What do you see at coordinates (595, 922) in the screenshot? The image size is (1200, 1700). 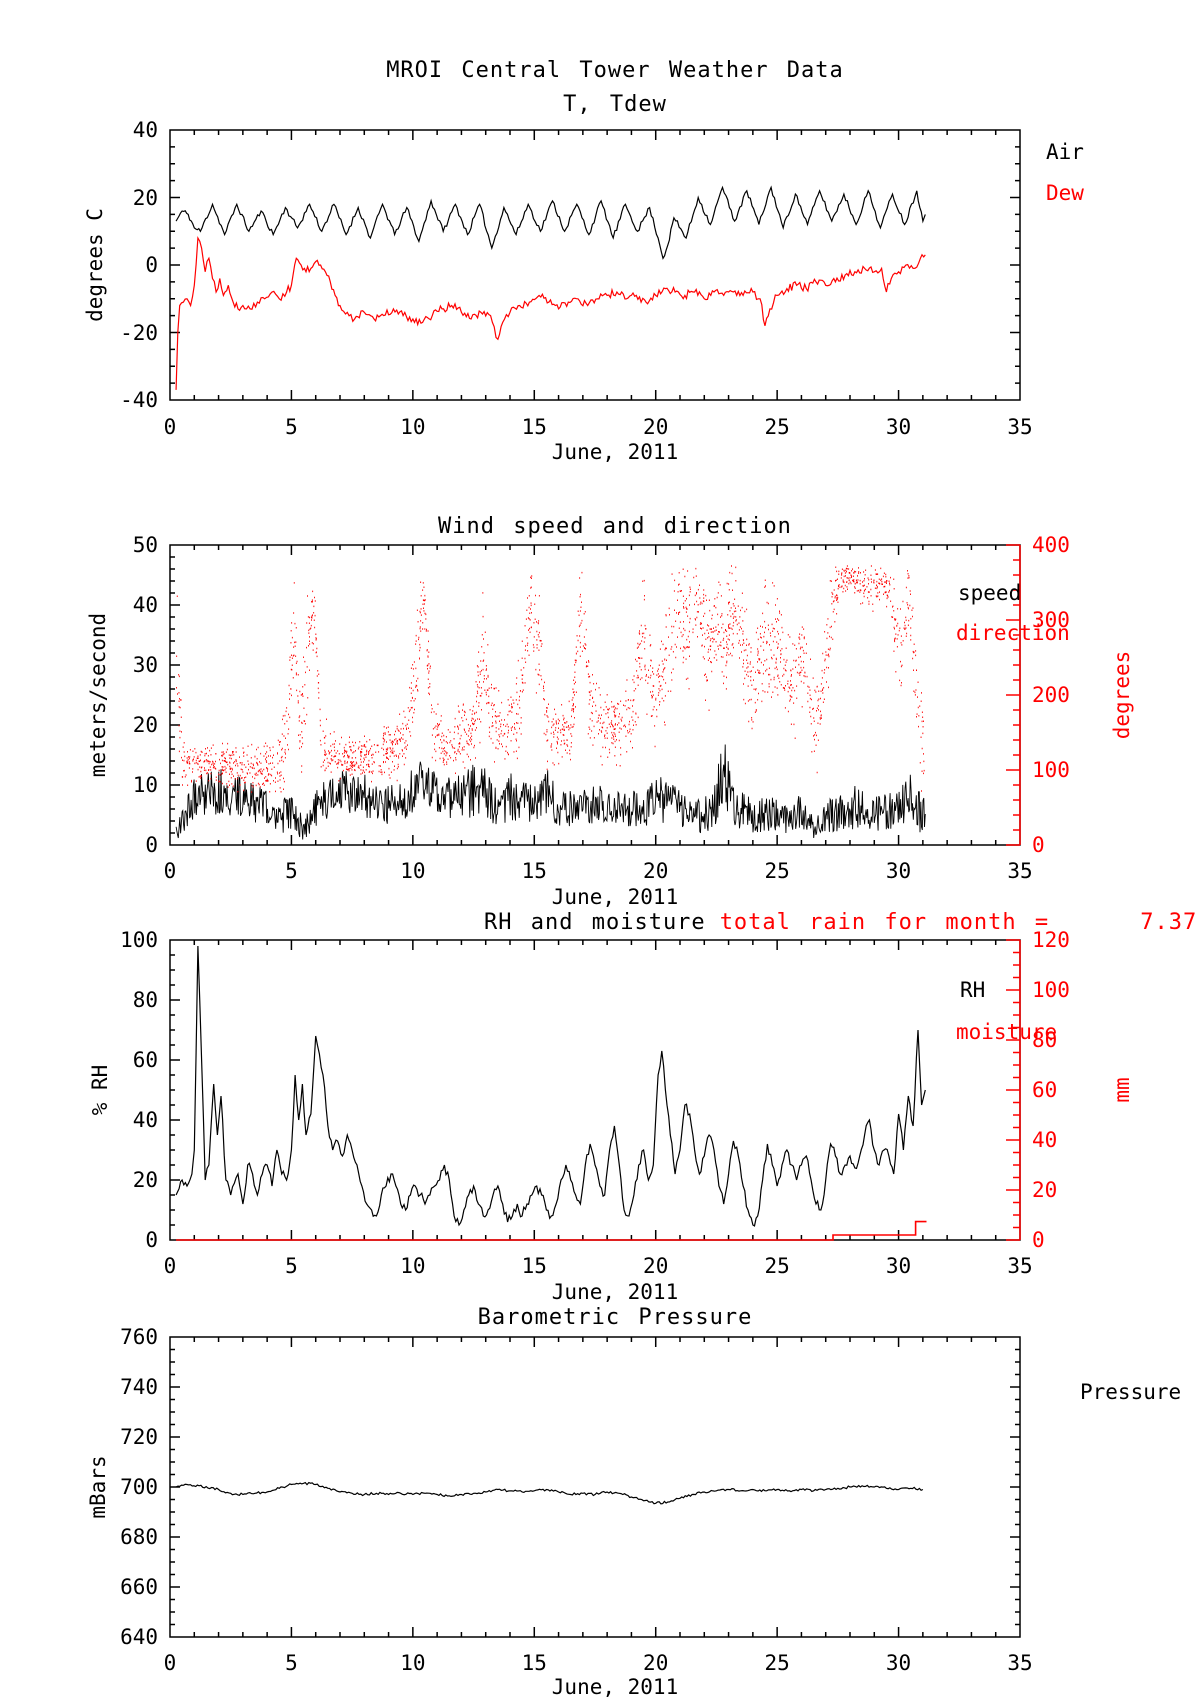 I see `panel3-title: RH and moisture` at bounding box center [595, 922].